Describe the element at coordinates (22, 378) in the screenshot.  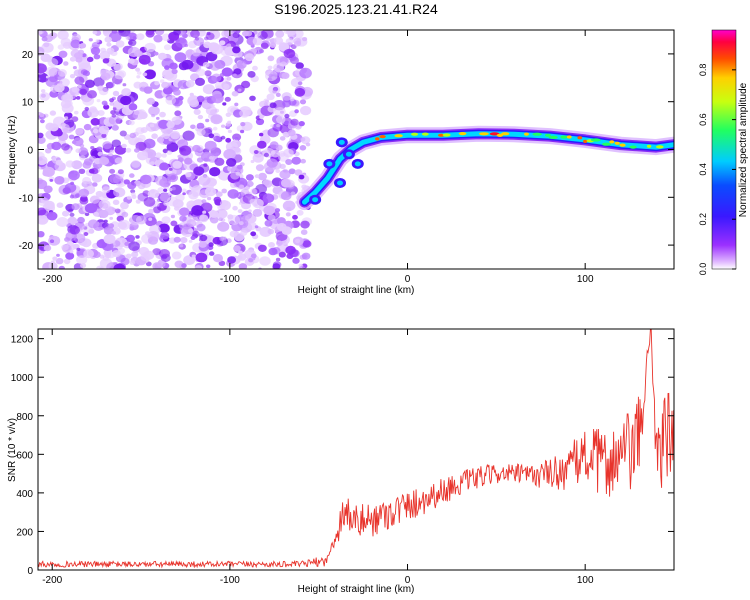
I see `y-tick-label: 1000` at that location.